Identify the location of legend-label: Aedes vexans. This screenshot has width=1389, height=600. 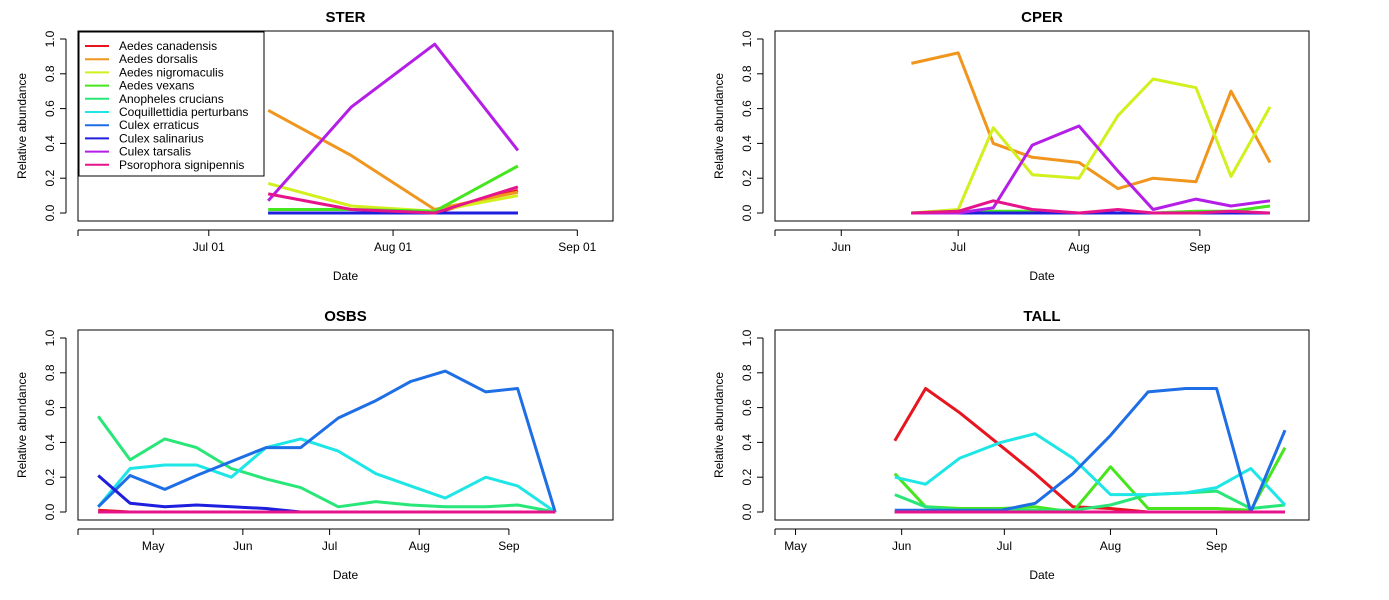
(156, 86).